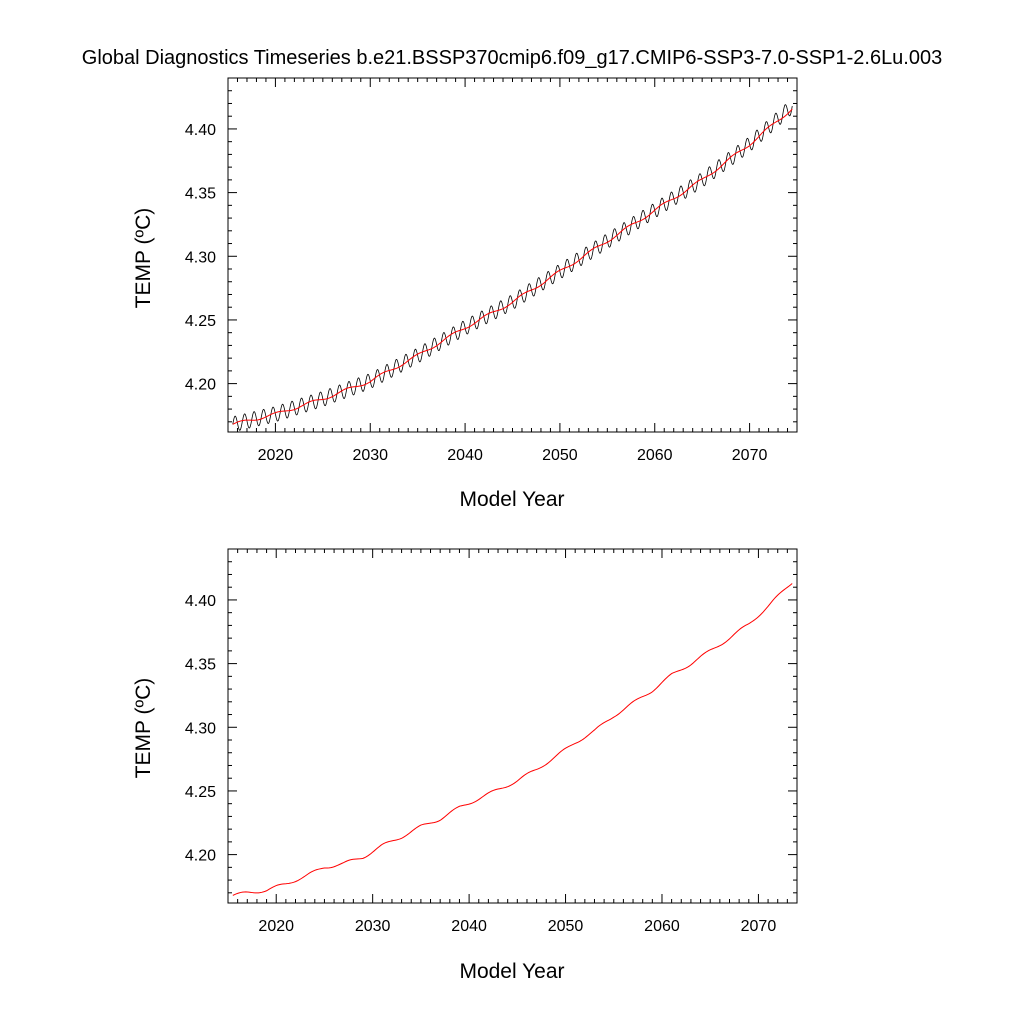  What do you see at coordinates (511, 499) in the screenshot?
I see `top-x-axis-label: Model Year` at bounding box center [511, 499].